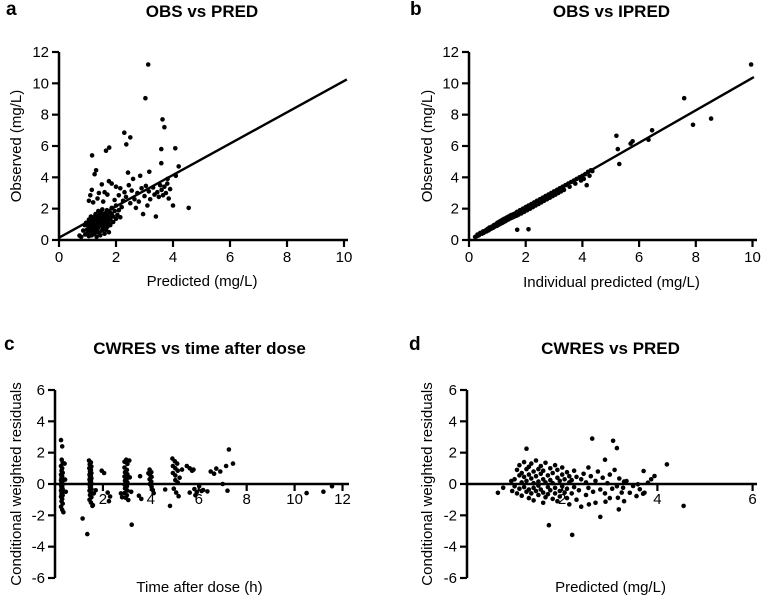 The width and height of the screenshot is (761, 610). I want to click on panel-title-d: CWRES vs PRED, so click(610, 348).